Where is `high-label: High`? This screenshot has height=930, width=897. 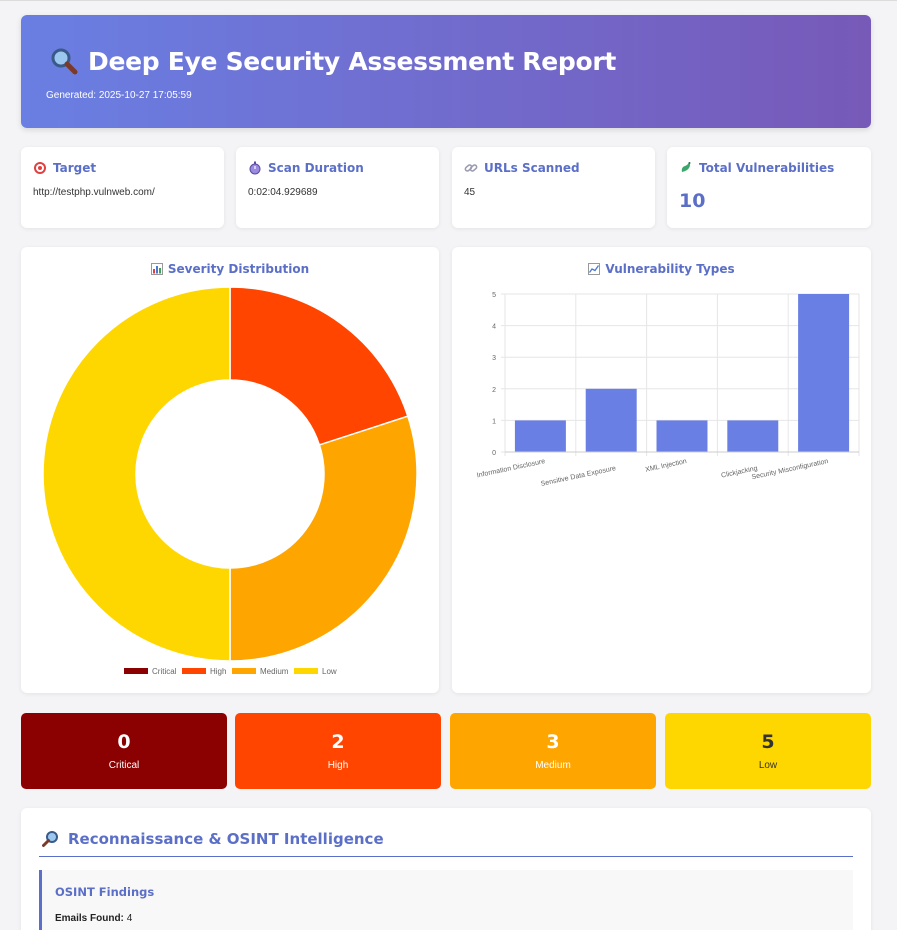
high-label: High is located at coordinates (338, 765).